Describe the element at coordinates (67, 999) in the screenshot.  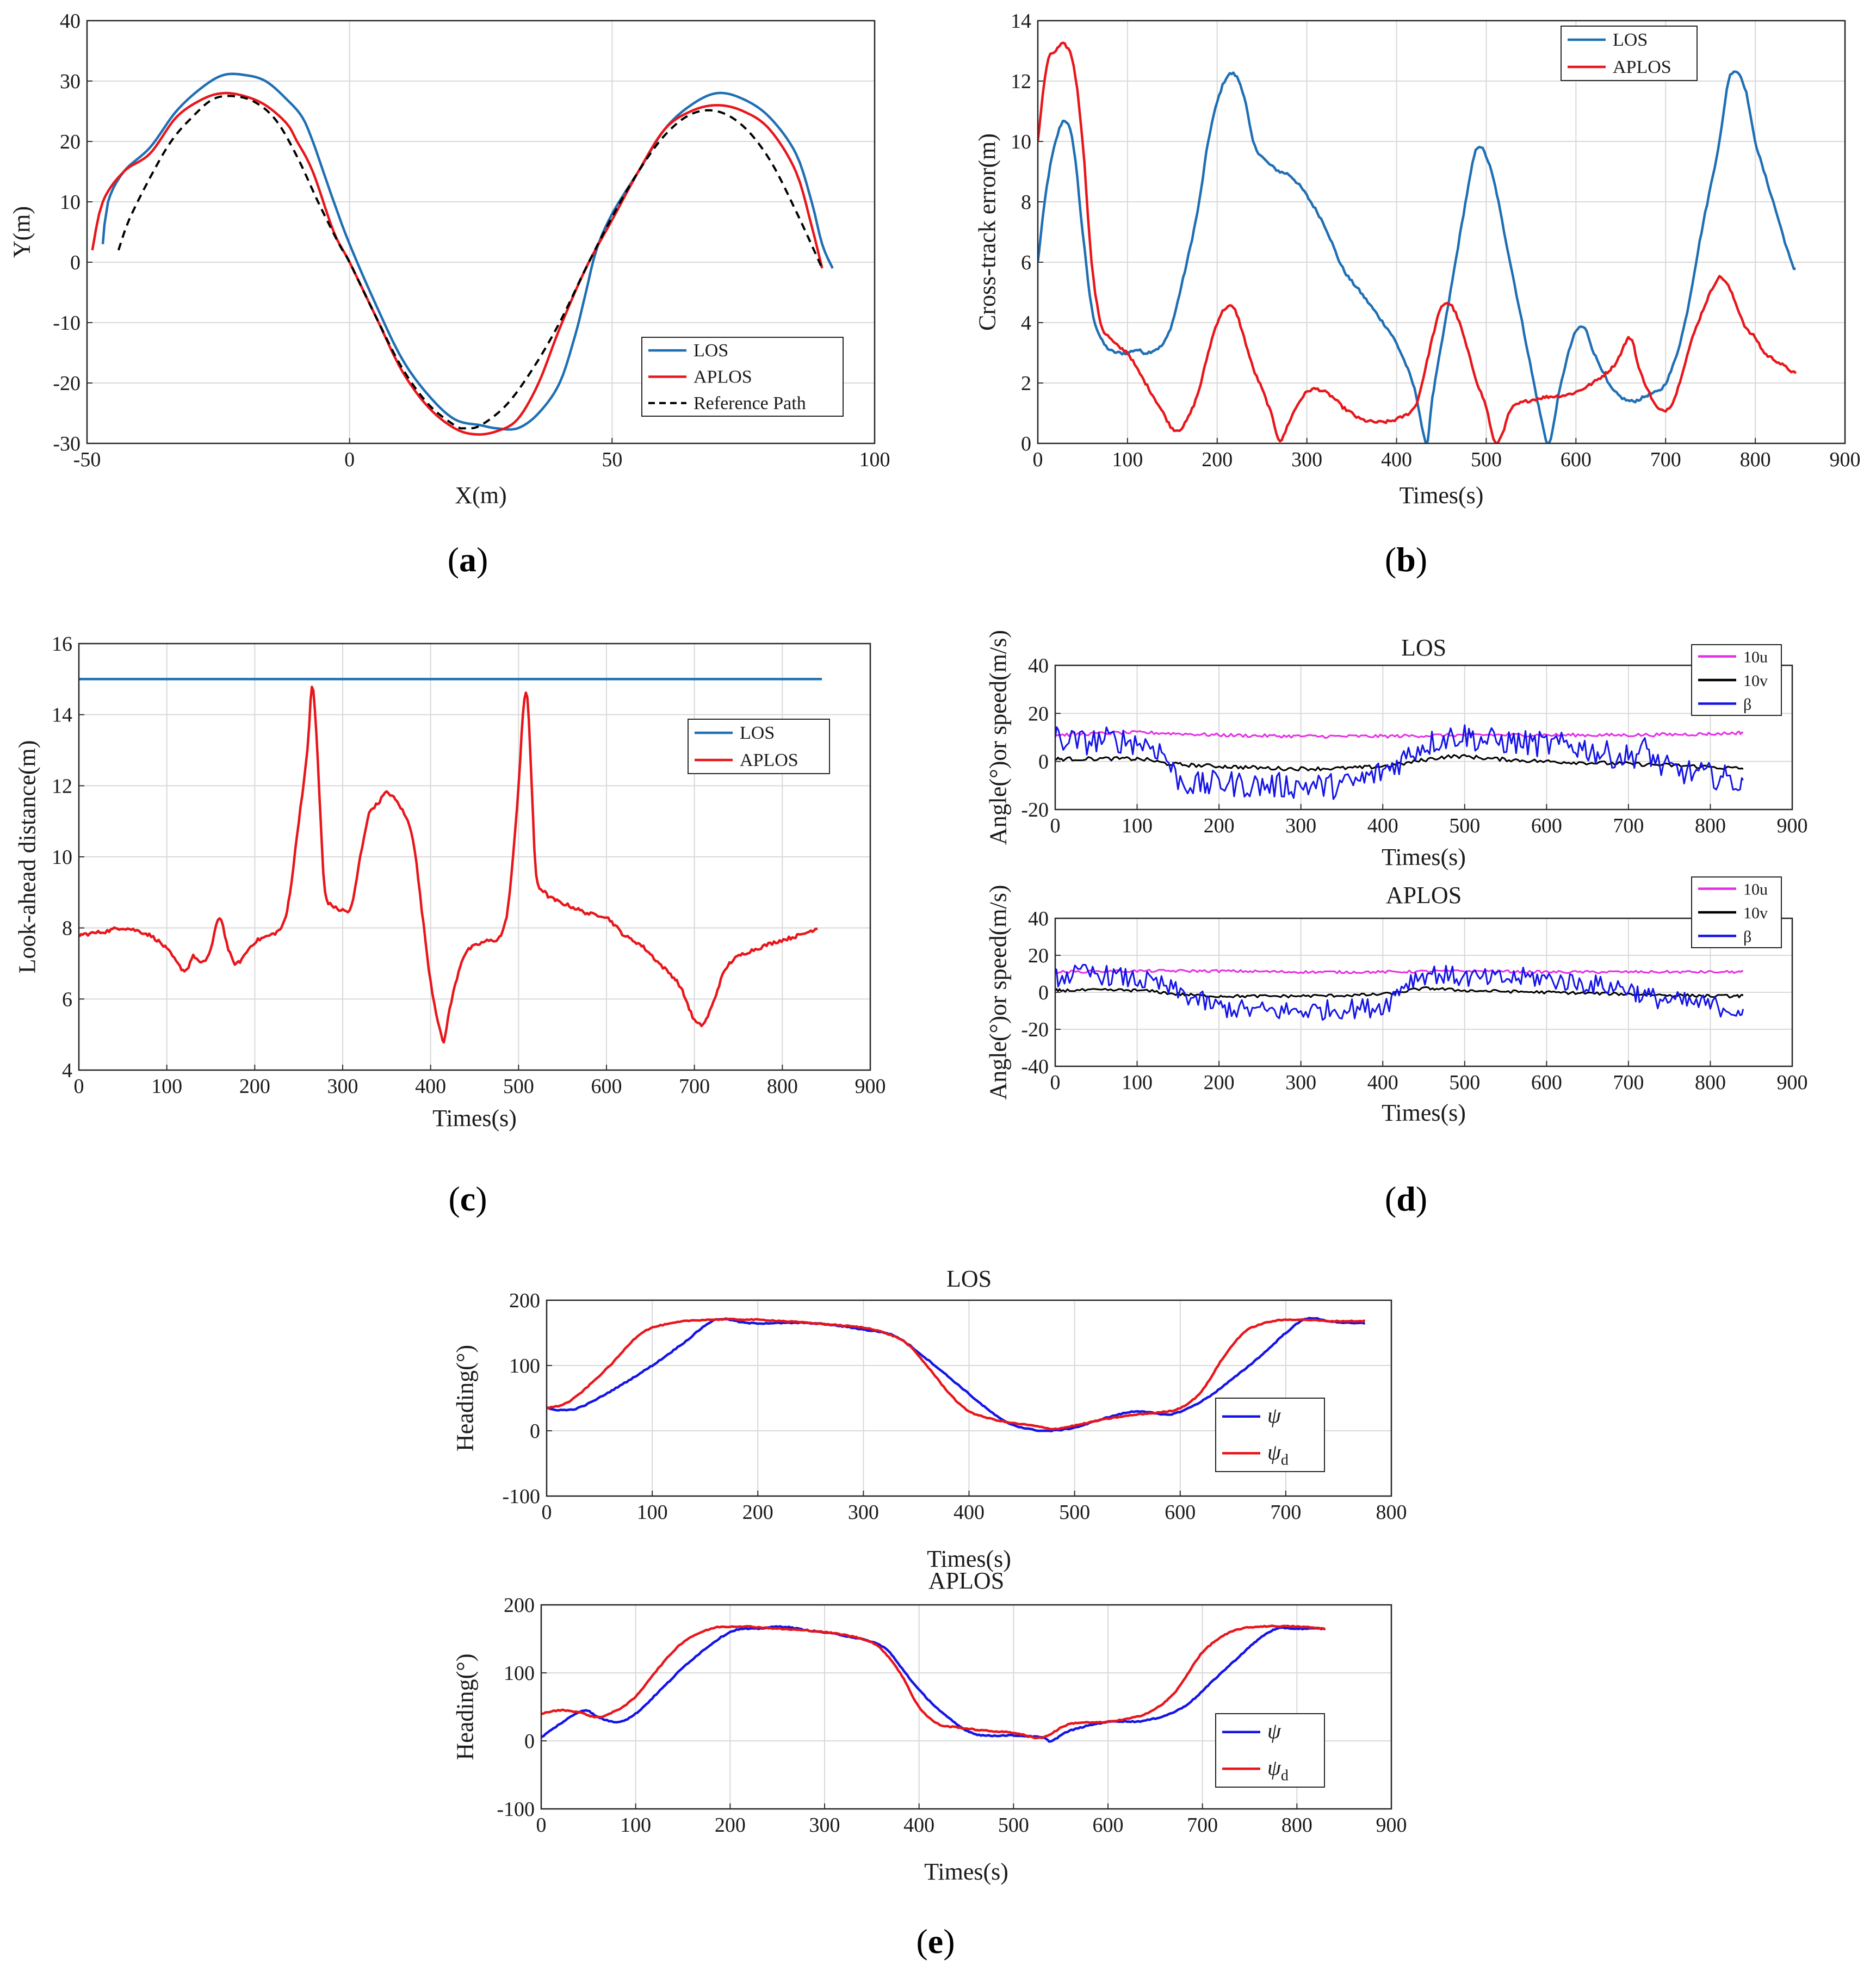
I see `y-tick-label: 6` at that location.